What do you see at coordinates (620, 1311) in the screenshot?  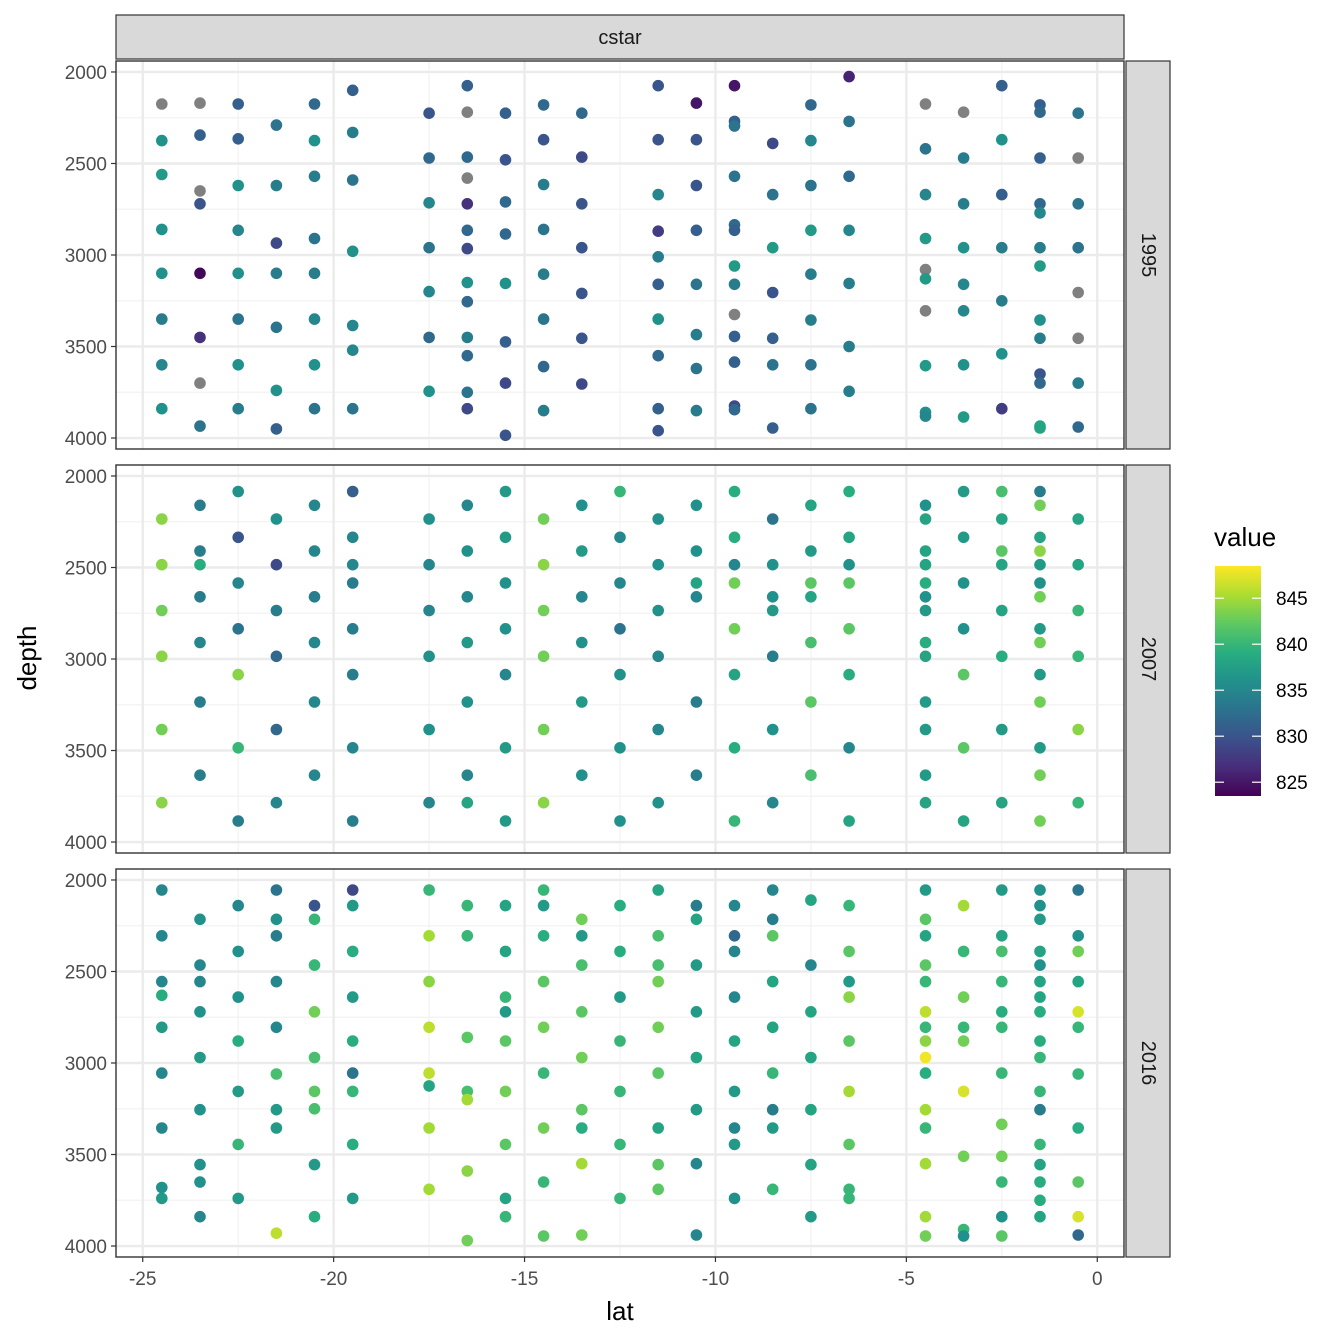 I see `x-axis-title: lat` at bounding box center [620, 1311].